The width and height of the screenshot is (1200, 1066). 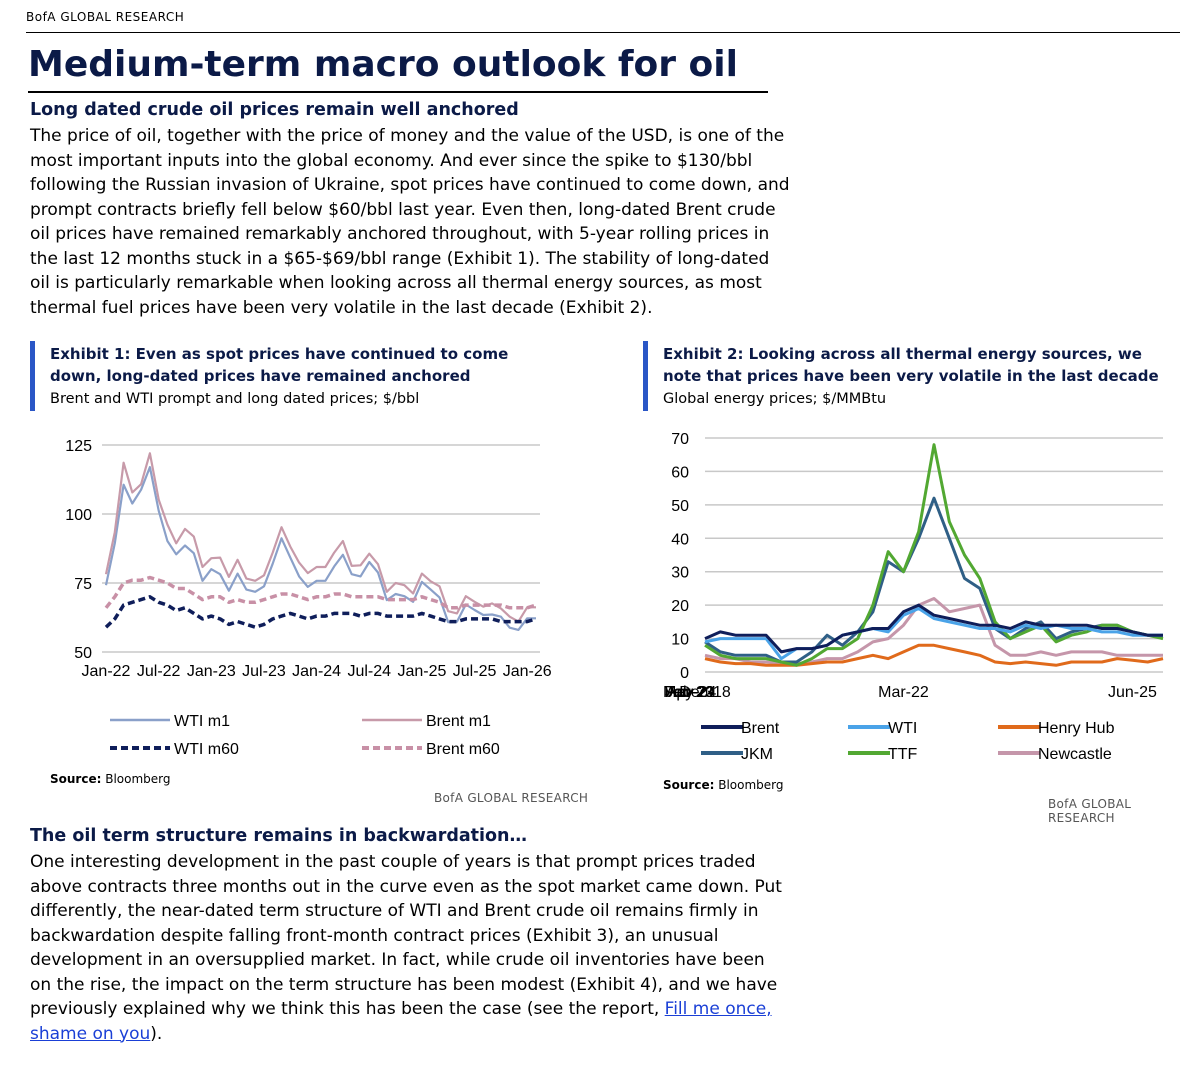 What do you see at coordinates (527, 671) in the screenshot?
I see `x-tick-label: Jan-26` at bounding box center [527, 671].